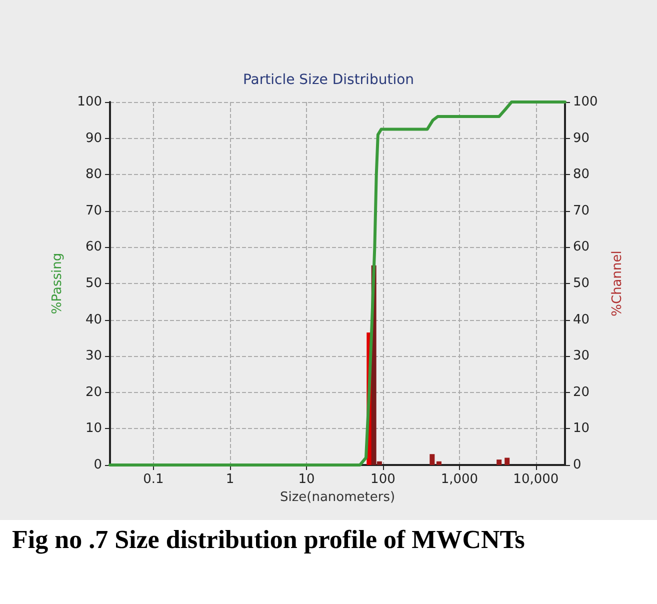  I want to click on y-tick-label: 50, so click(93, 283).